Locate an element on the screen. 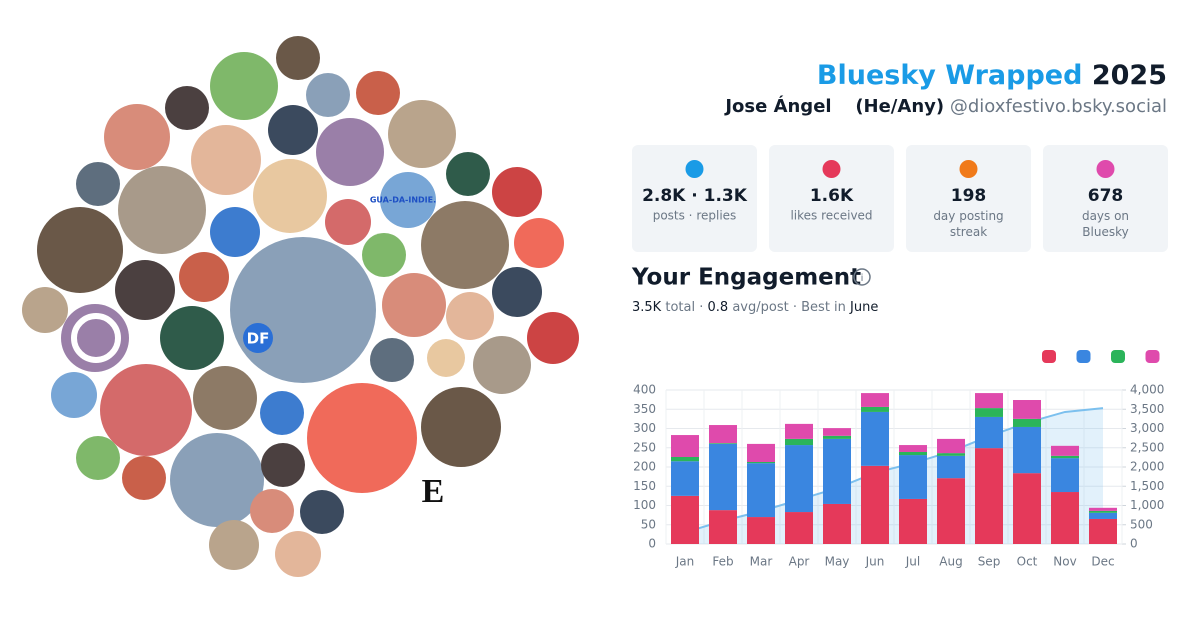 The image size is (1200, 634). stat-value: 2.8K · 1.3K is located at coordinates (695, 196).